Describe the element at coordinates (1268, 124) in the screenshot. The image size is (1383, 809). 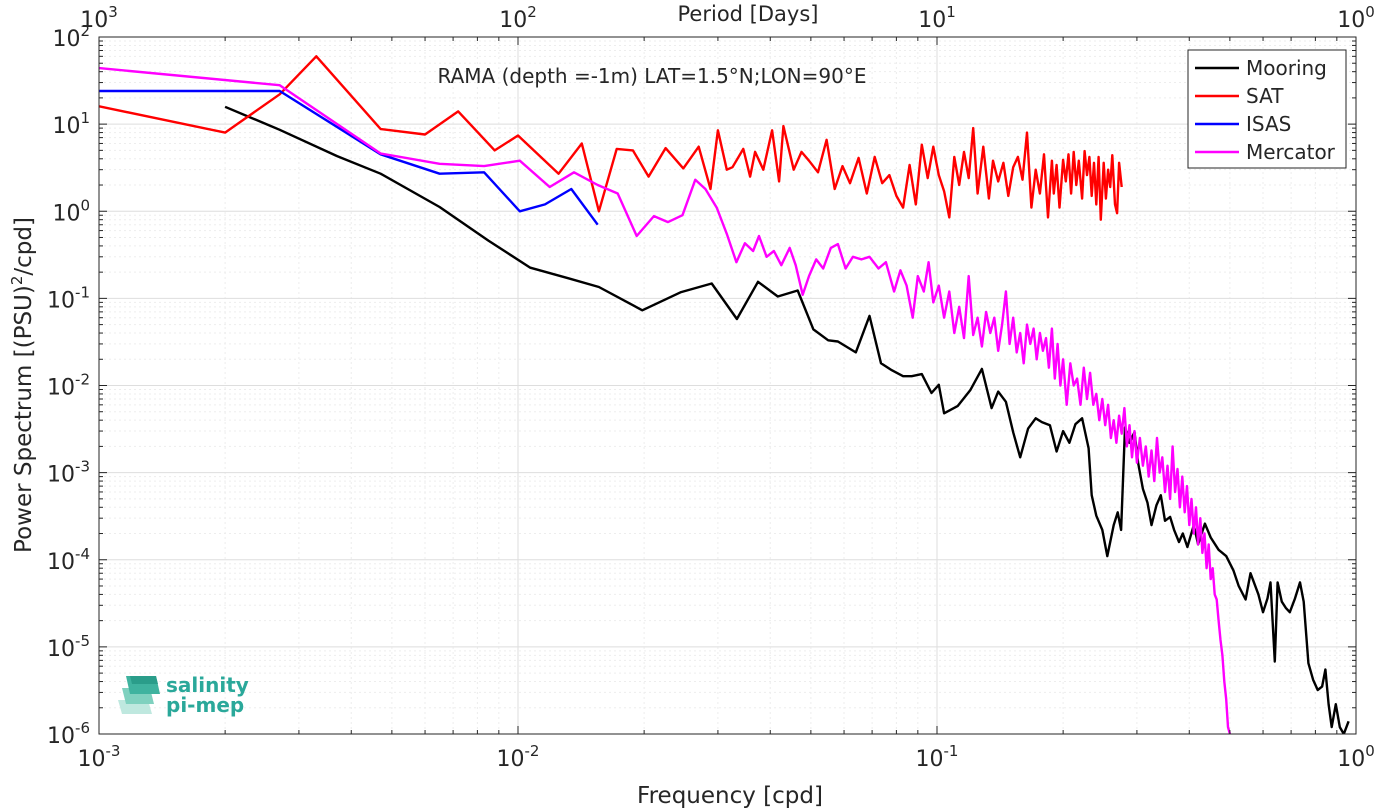
I see `legend-label: ISAS` at that location.